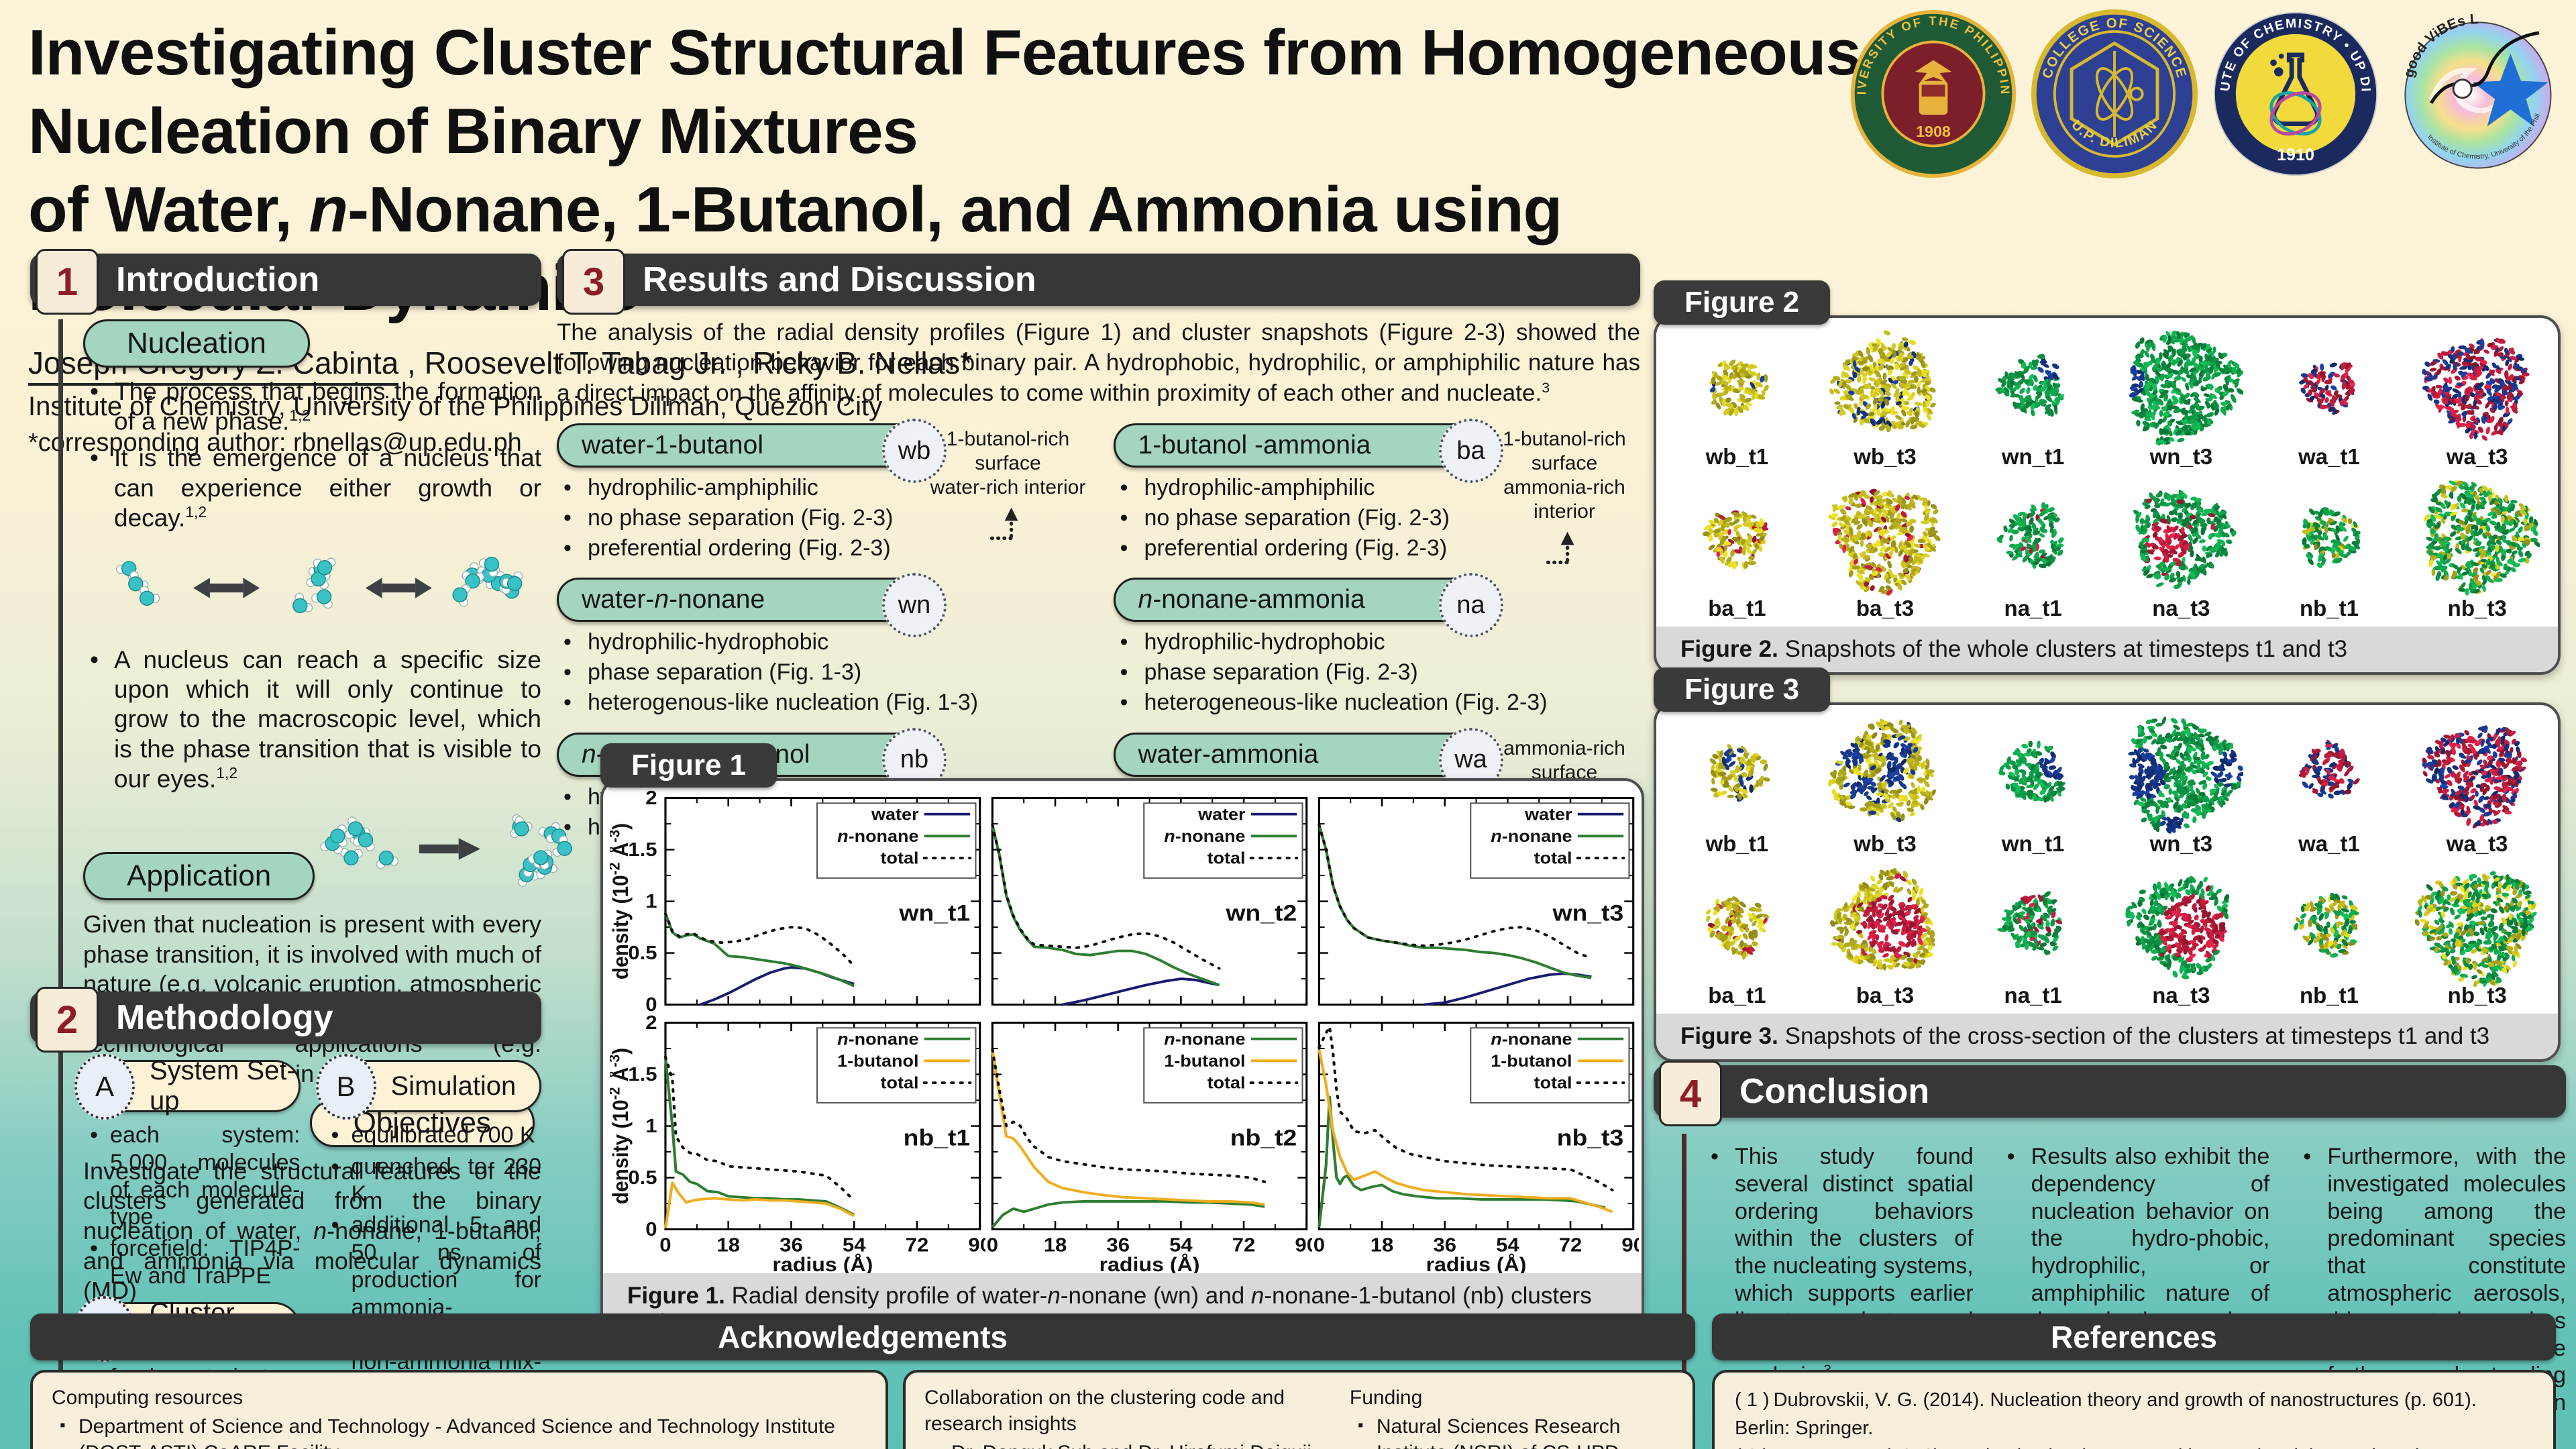 This screenshot has height=1449, width=2576. I want to click on figure2-tab: Figure 2, so click(1742, 302).